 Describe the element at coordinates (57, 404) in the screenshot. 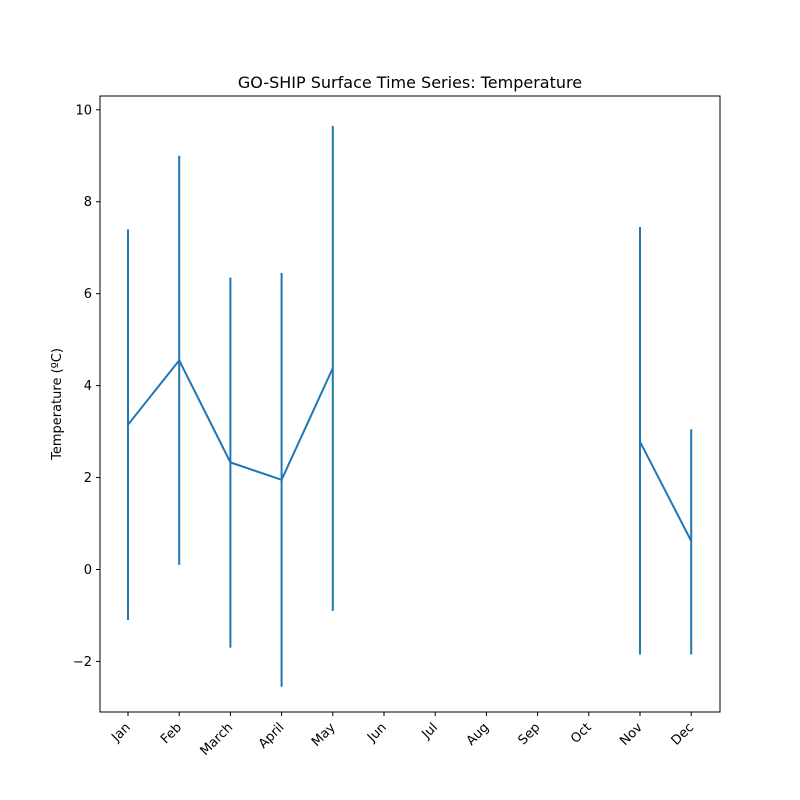

I see `y-axis-label: Temperature (ºC)` at that location.